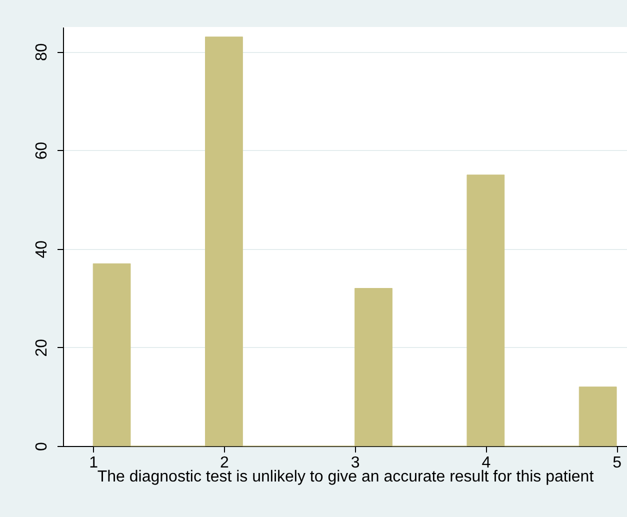 This screenshot has height=517, width=627. What do you see at coordinates (345, 477) in the screenshot?
I see `x-axis-title: The diagnostic test is unlikely to give an accurate result for this patient` at bounding box center [345, 477].